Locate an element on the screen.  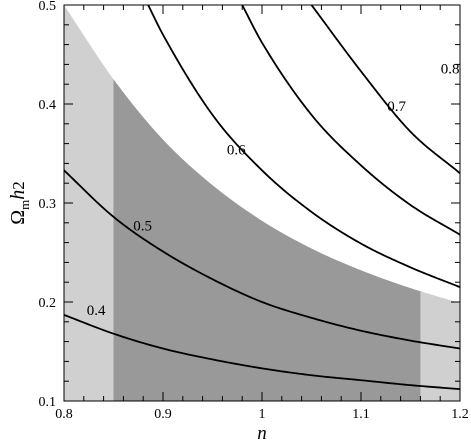
x-axis-label: n is located at coordinates (262, 433).